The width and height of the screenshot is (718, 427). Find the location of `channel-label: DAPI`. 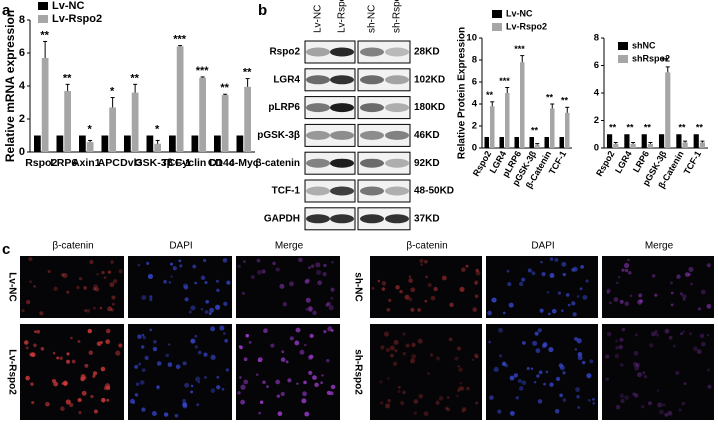

channel-label: DAPI is located at coordinates (542, 246).